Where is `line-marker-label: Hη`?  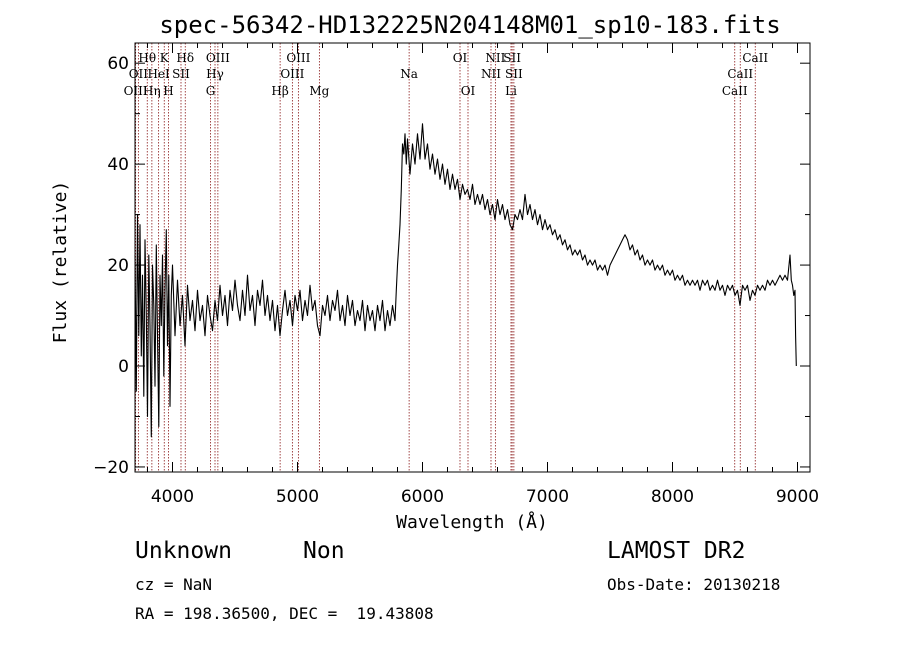 line-marker-label: Hη is located at coordinates (152, 91).